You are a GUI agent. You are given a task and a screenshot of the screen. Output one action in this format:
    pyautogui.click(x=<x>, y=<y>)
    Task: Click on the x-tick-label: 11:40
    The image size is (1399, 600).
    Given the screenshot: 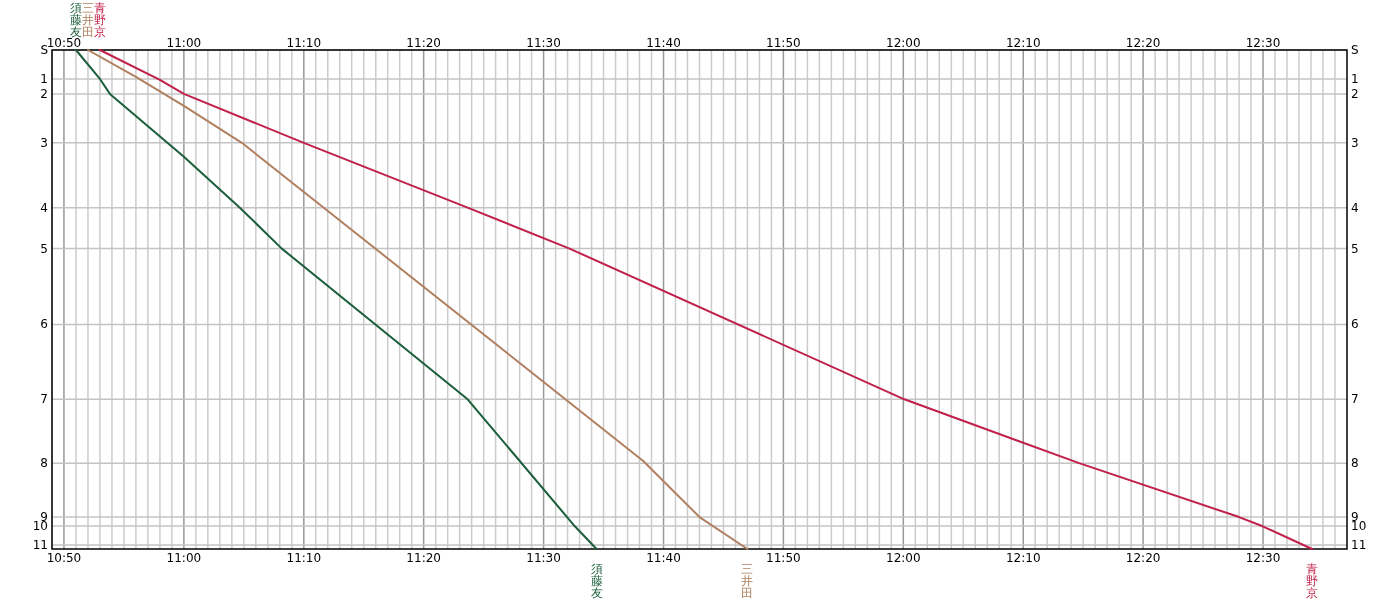 What is the action you would take?
    pyautogui.click(x=663, y=558)
    